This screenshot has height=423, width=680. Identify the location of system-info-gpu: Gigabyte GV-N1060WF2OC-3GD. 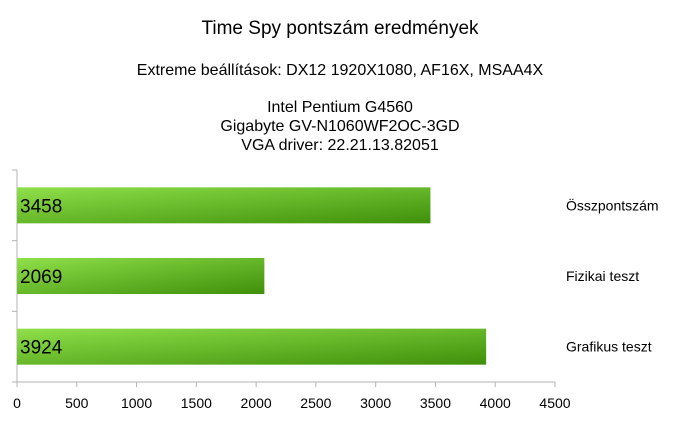
(340, 126).